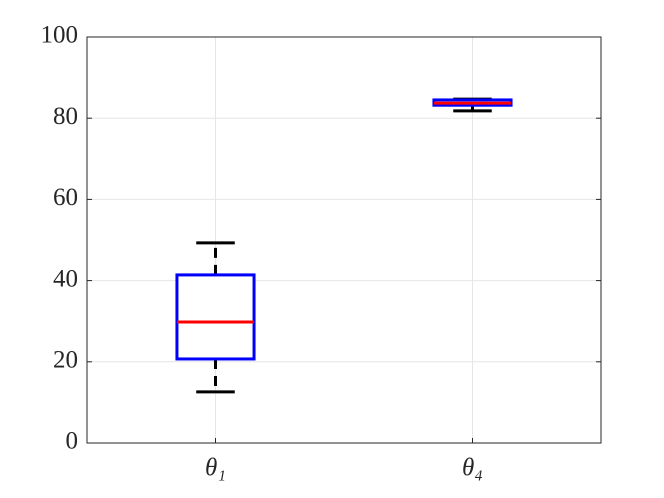  Describe the element at coordinates (215, 317) in the screenshot. I see `box` at that location.